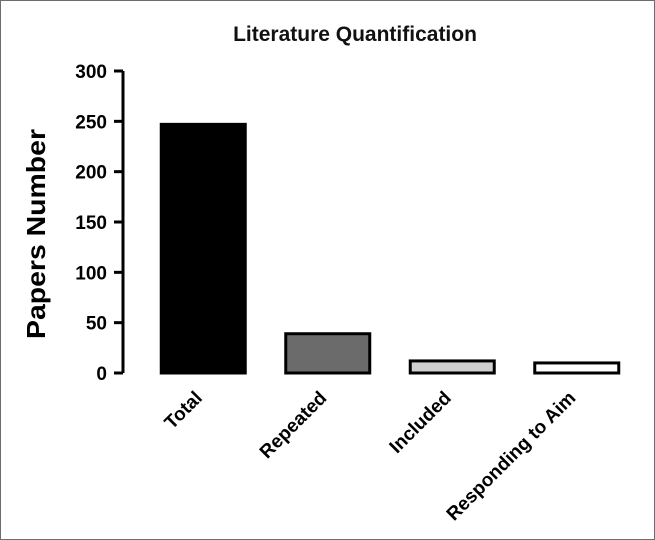 This screenshot has width=655, height=540. I want to click on y-tick-label: 150, so click(91, 223).